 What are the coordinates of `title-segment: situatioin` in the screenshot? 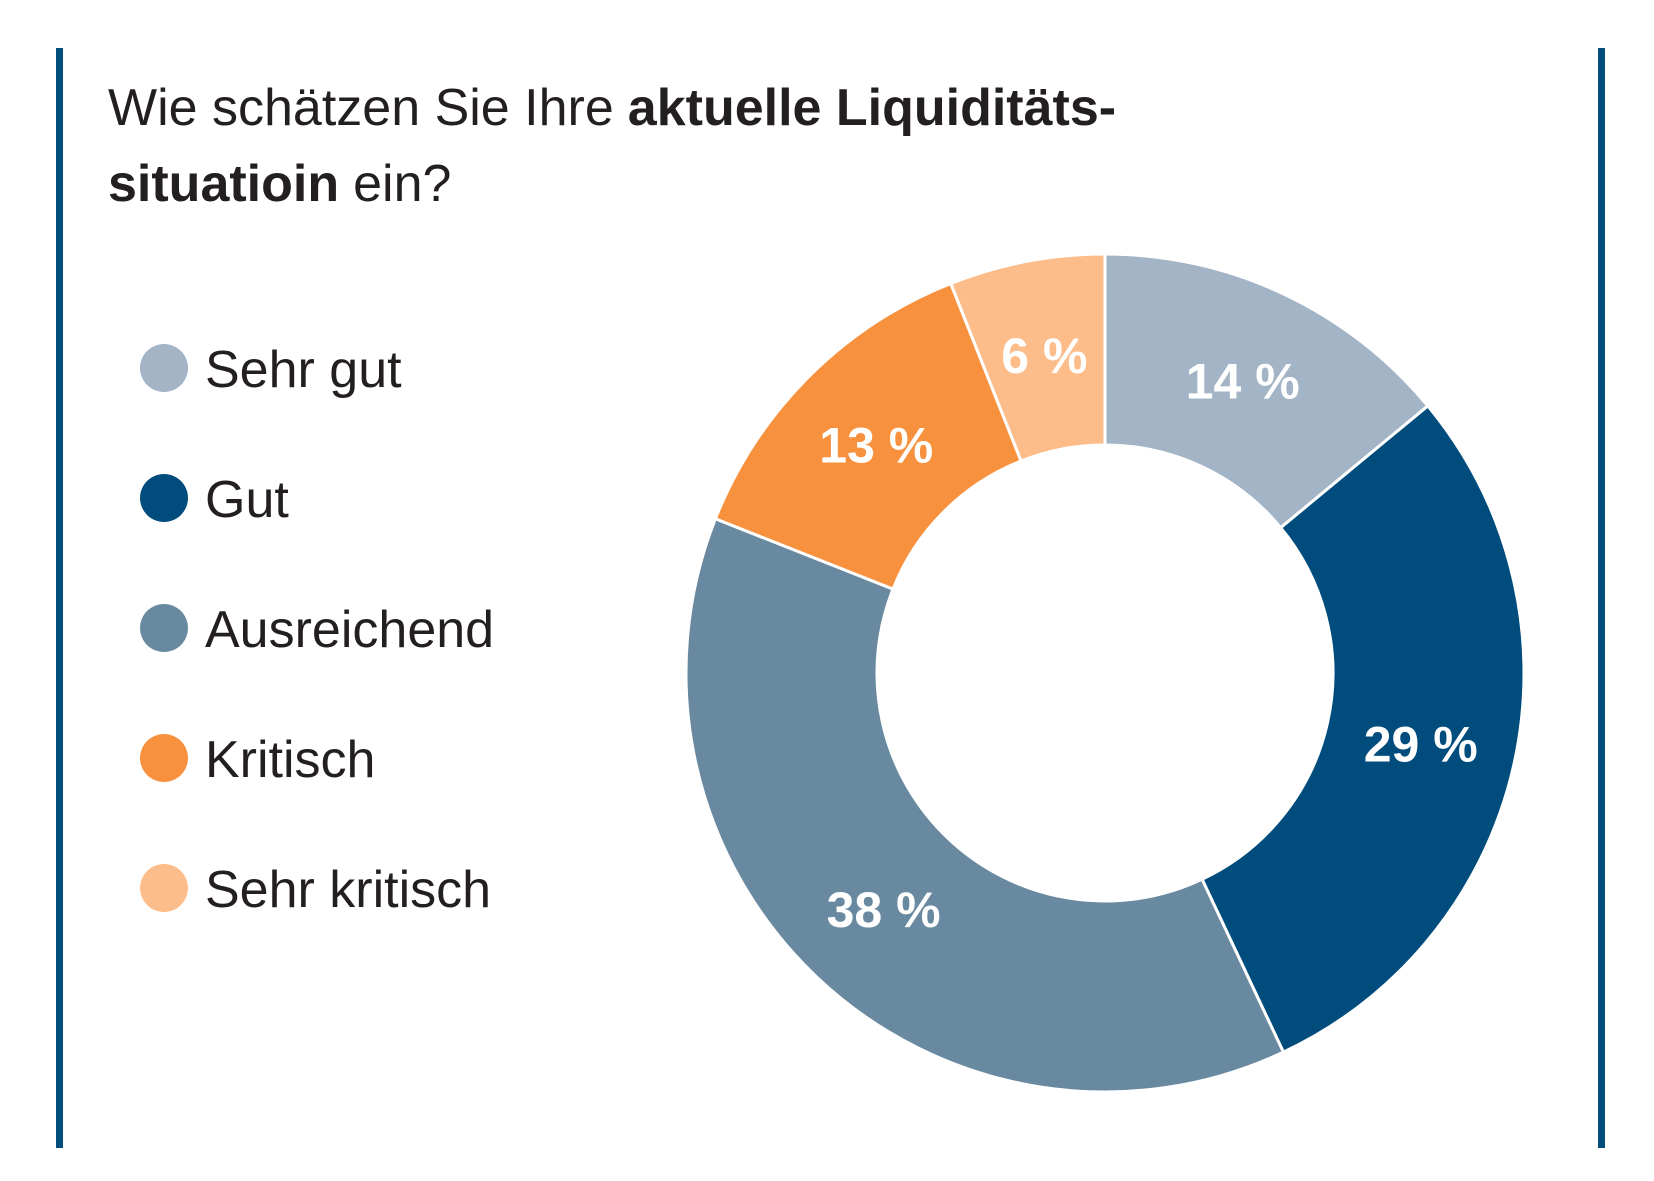 It's located at (223, 184).